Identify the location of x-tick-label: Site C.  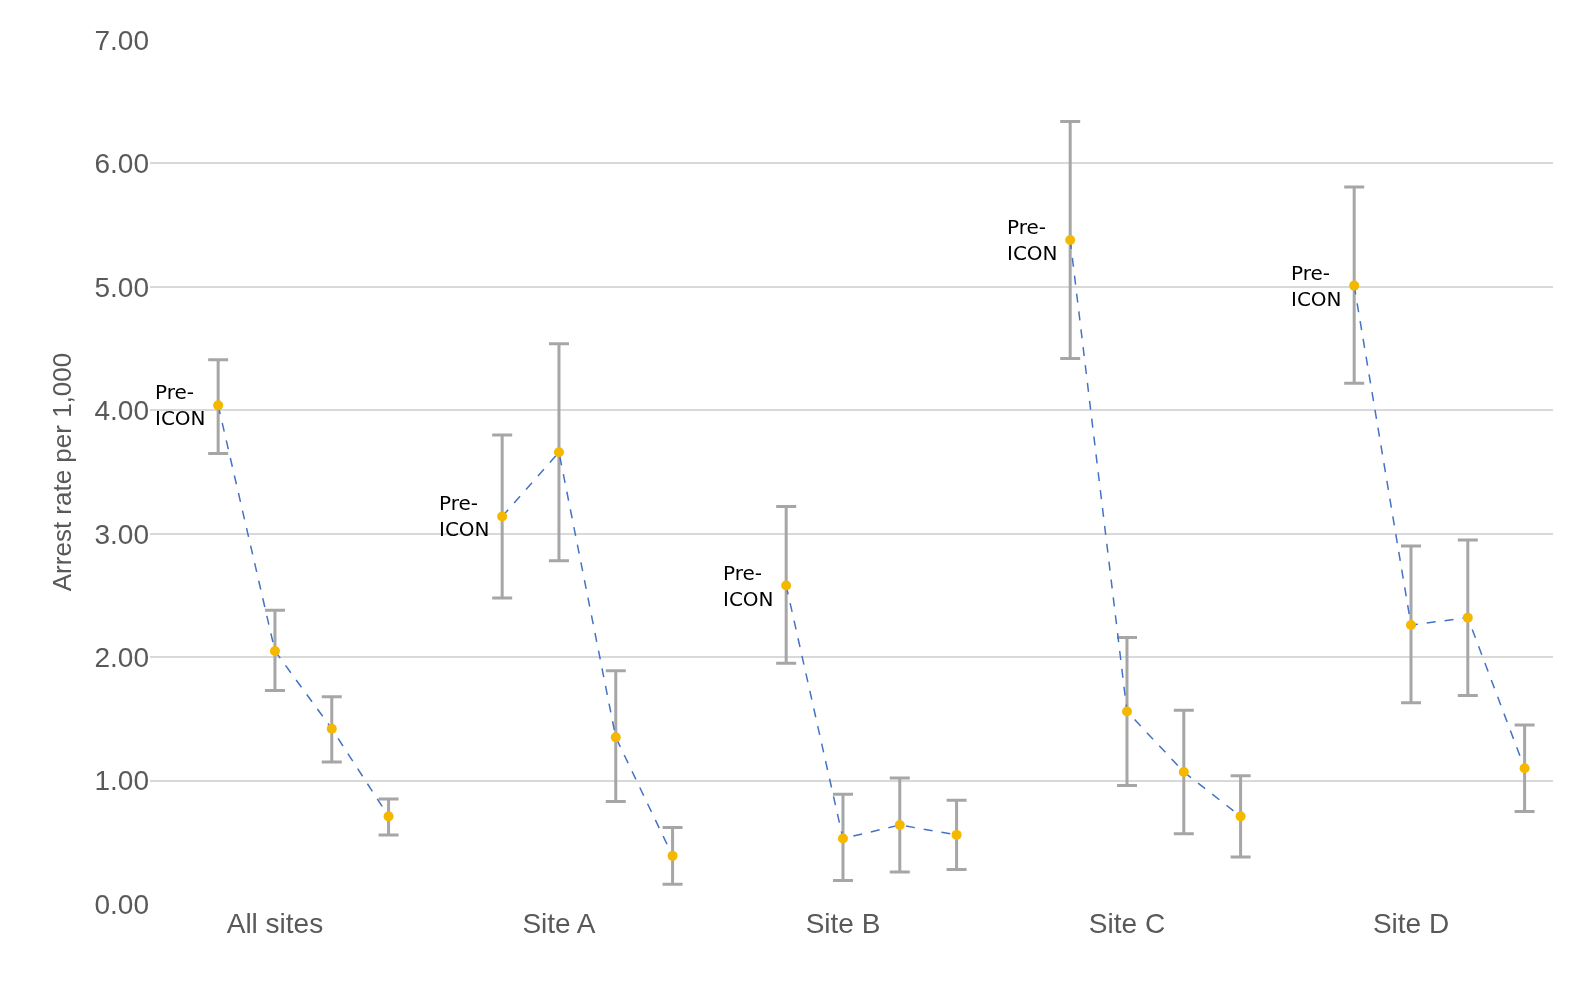
(1127, 923).